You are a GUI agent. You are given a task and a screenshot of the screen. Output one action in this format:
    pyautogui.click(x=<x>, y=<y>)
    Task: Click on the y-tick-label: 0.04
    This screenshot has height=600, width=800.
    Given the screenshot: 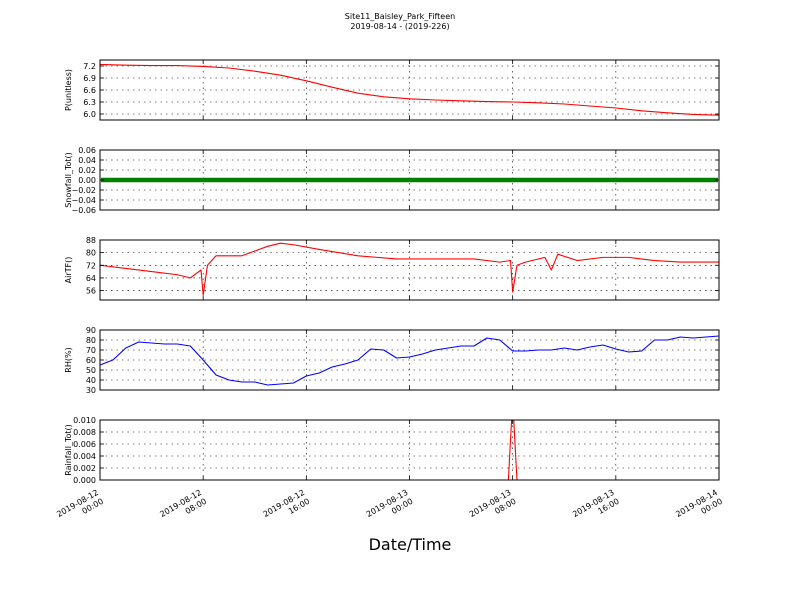 What is the action you would take?
    pyautogui.click(x=87, y=160)
    